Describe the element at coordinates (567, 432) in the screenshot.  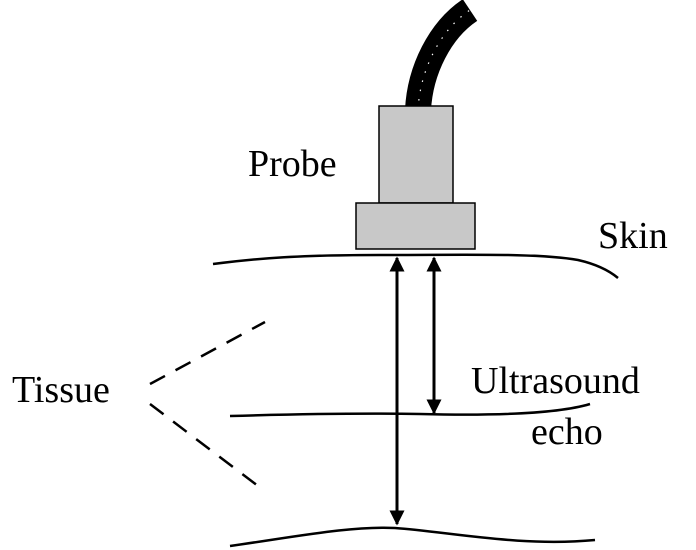
I see `ultrasound-echo-label-line2: echo` at that location.